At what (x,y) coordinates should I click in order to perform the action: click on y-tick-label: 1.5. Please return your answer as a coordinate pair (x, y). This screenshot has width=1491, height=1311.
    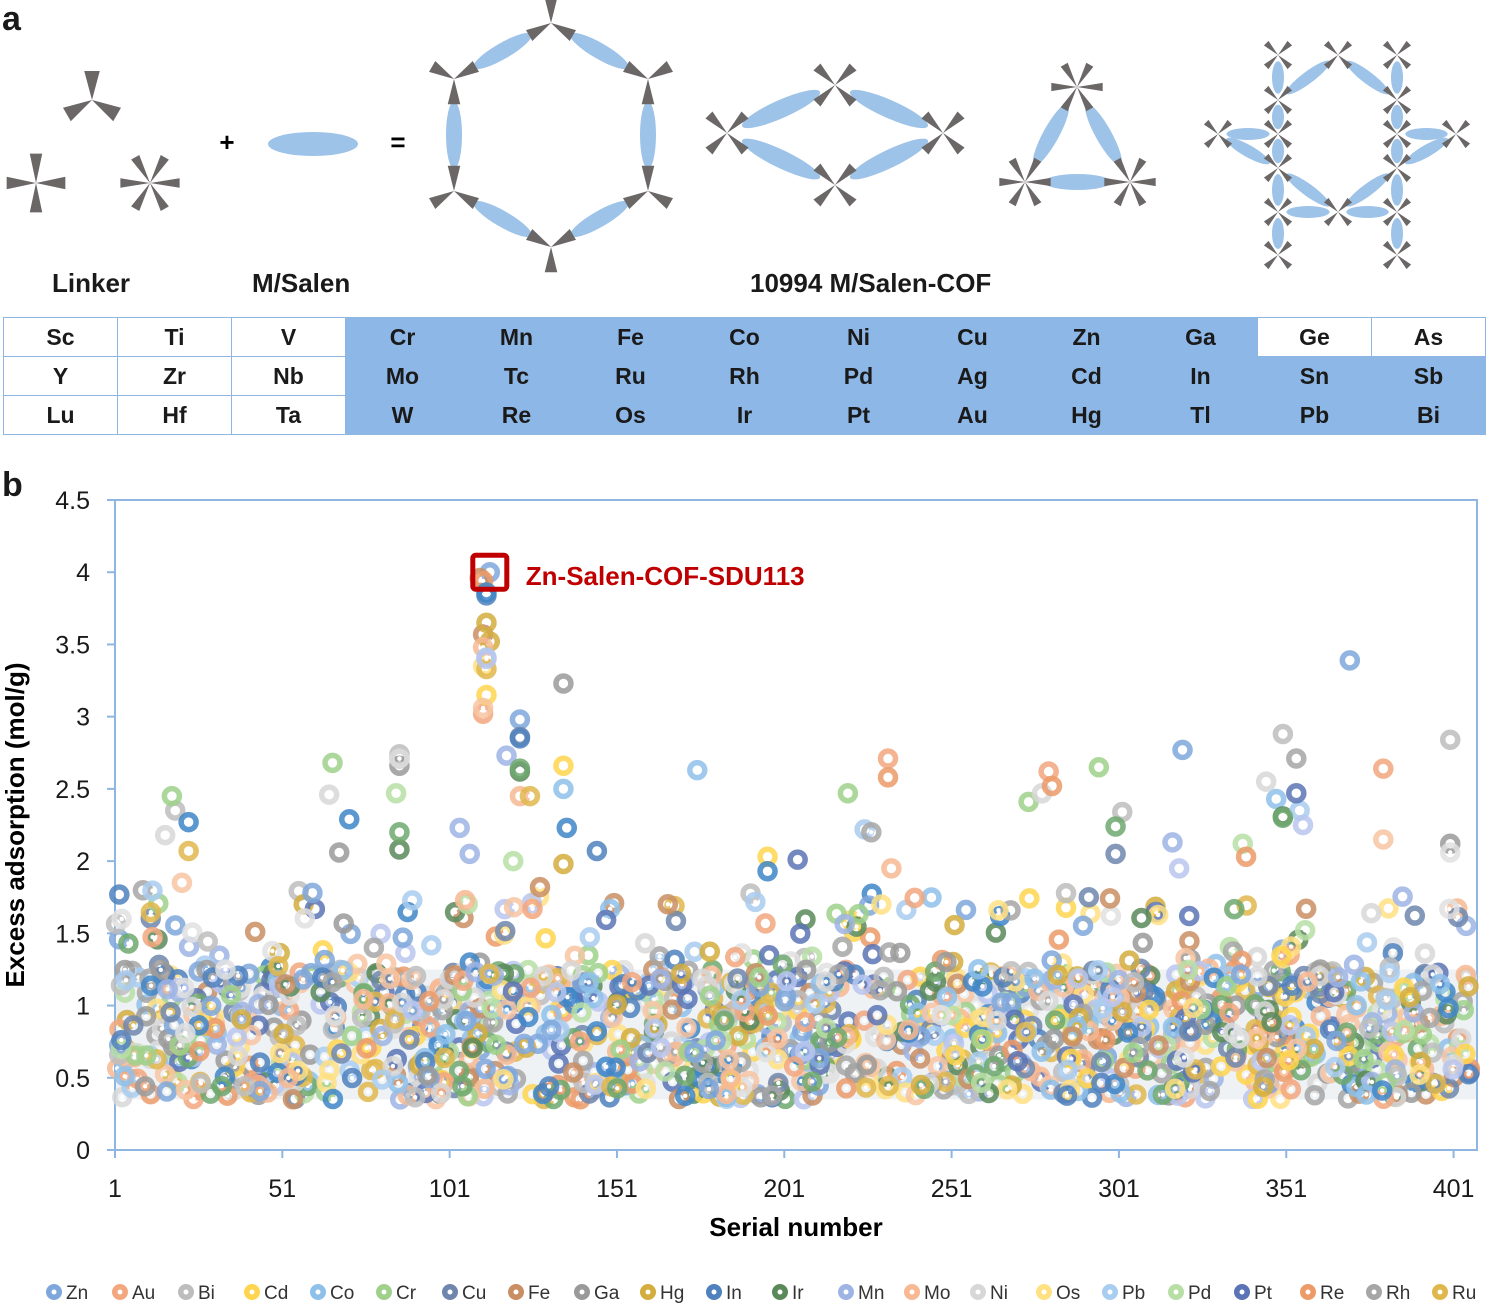
    Looking at the image, I should click on (72, 934).